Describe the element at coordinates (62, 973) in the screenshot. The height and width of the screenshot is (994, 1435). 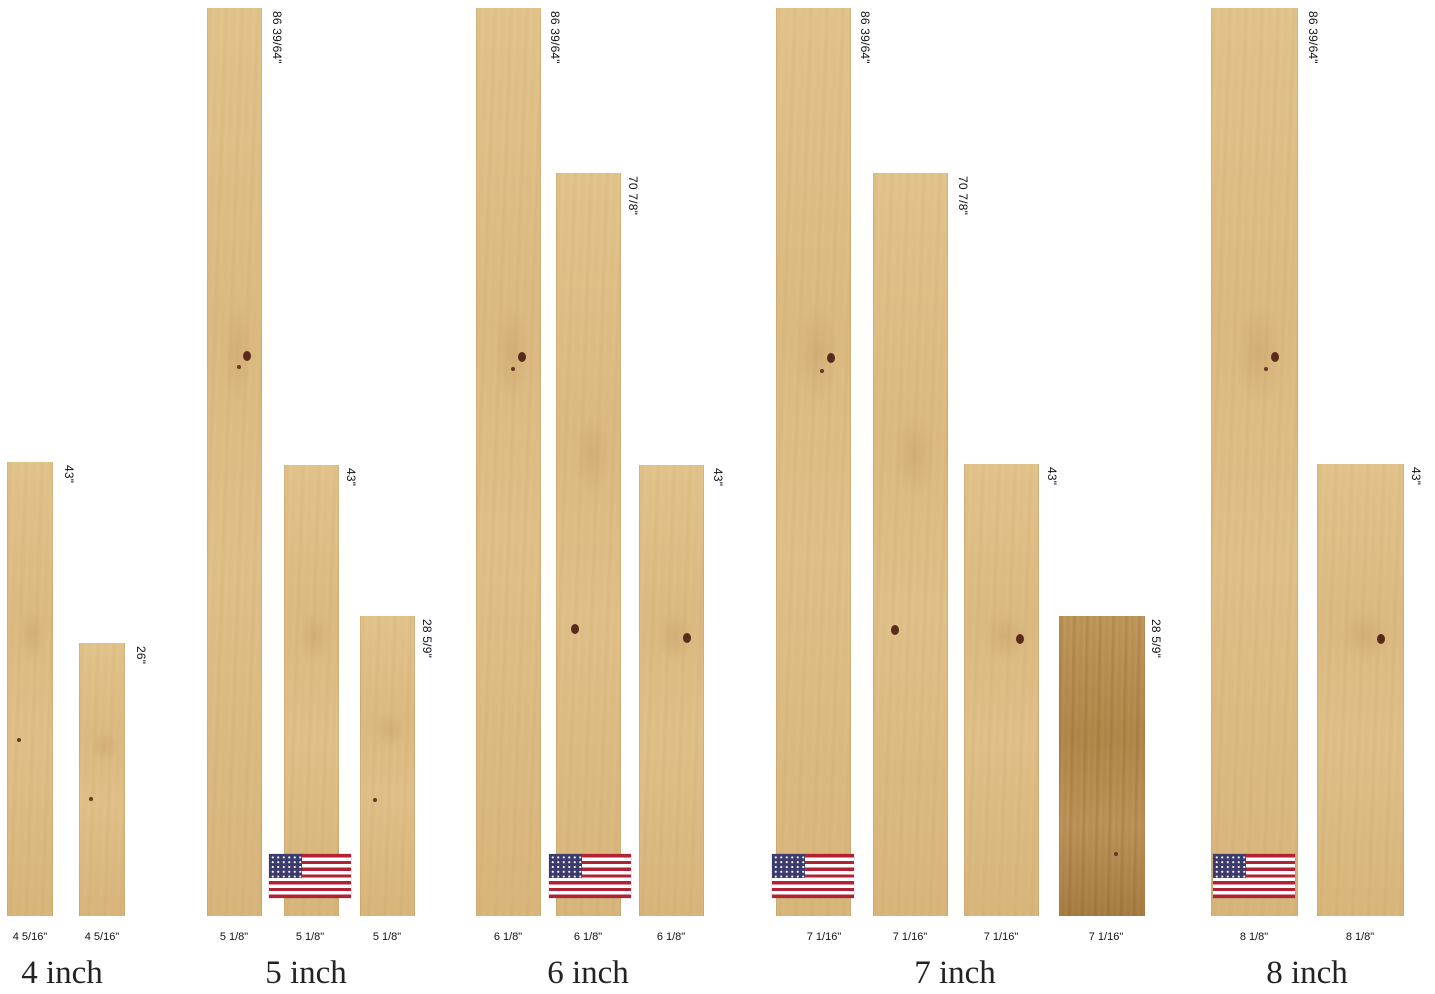
I see `group-label-4-inch: 4 inch` at that location.